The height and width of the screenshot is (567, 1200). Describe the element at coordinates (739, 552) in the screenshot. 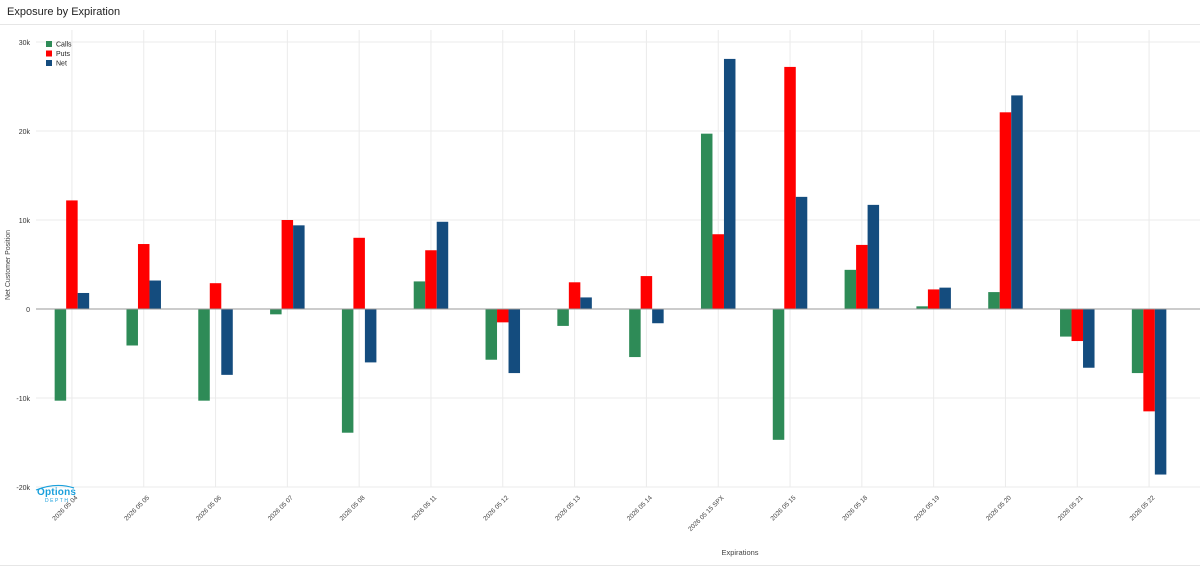

I see `x-axis-title: Expirations` at that location.